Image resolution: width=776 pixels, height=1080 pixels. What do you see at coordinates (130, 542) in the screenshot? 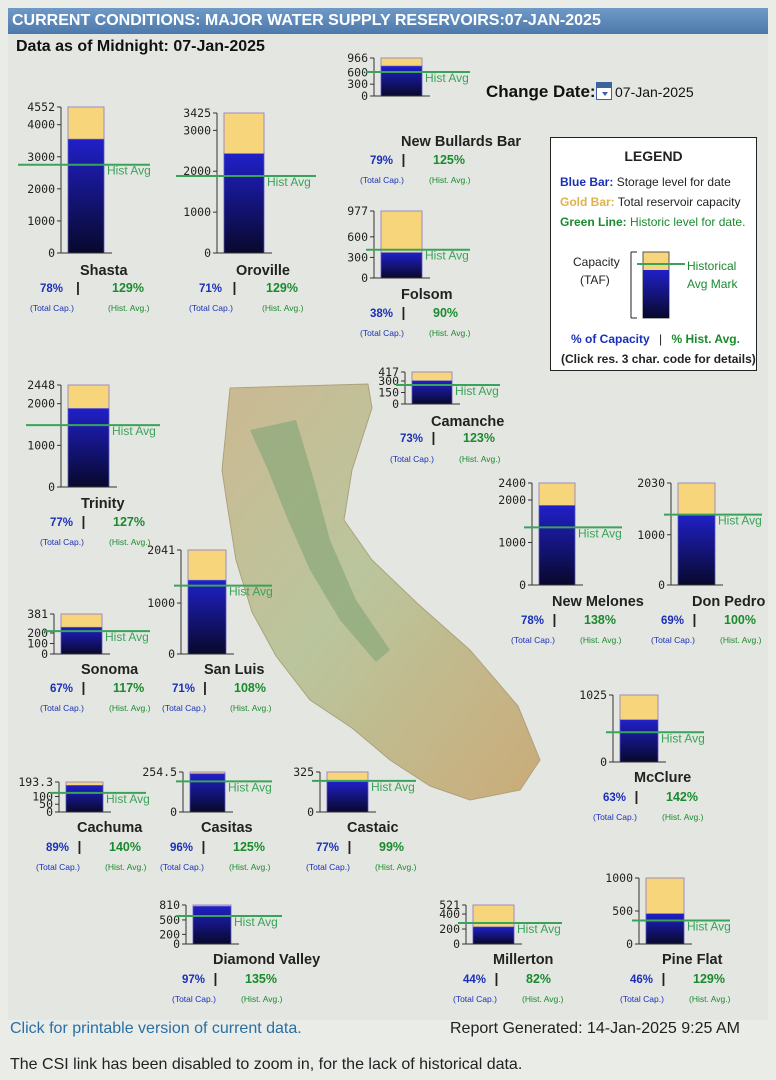
I see `trinity-hist-avg-caption: (Hist. Avg.)` at bounding box center [130, 542].